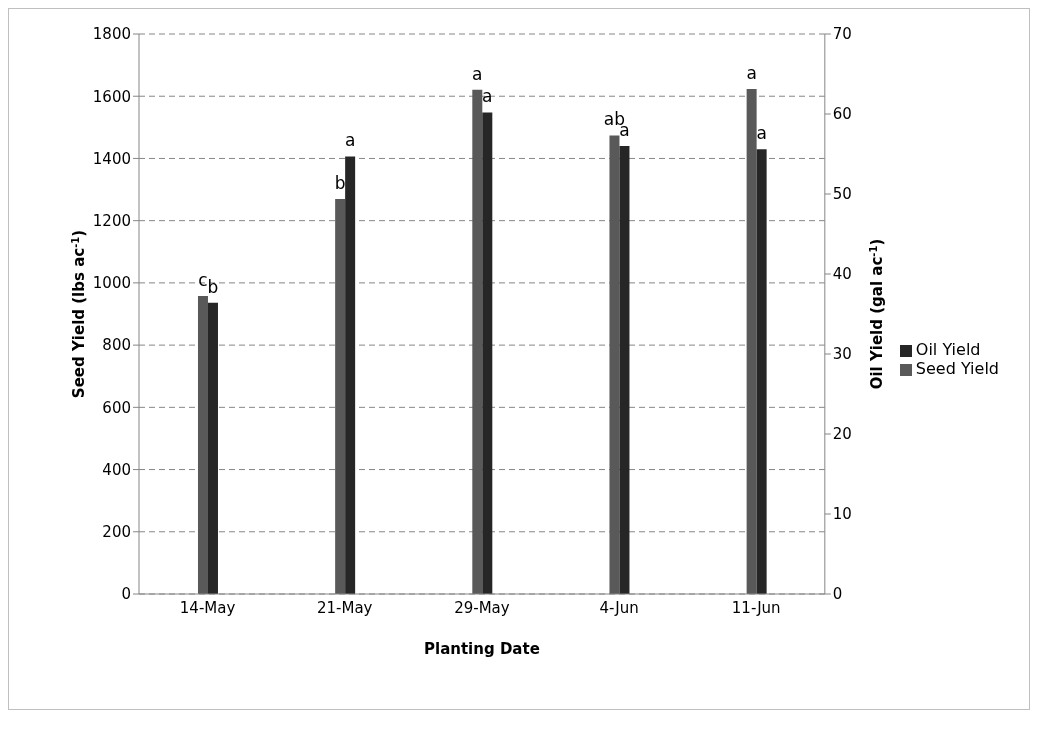  What do you see at coordinates (837, 594) in the screenshot?
I see `y2-tick-label: 0` at bounding box center [837, 594].